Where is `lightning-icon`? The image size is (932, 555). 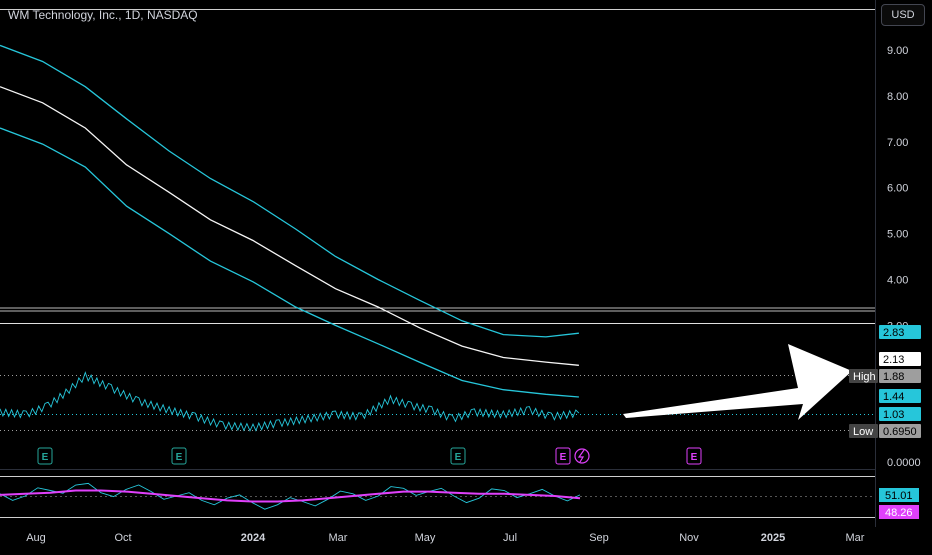 lightning-icon is located at coordinates (581, 456).